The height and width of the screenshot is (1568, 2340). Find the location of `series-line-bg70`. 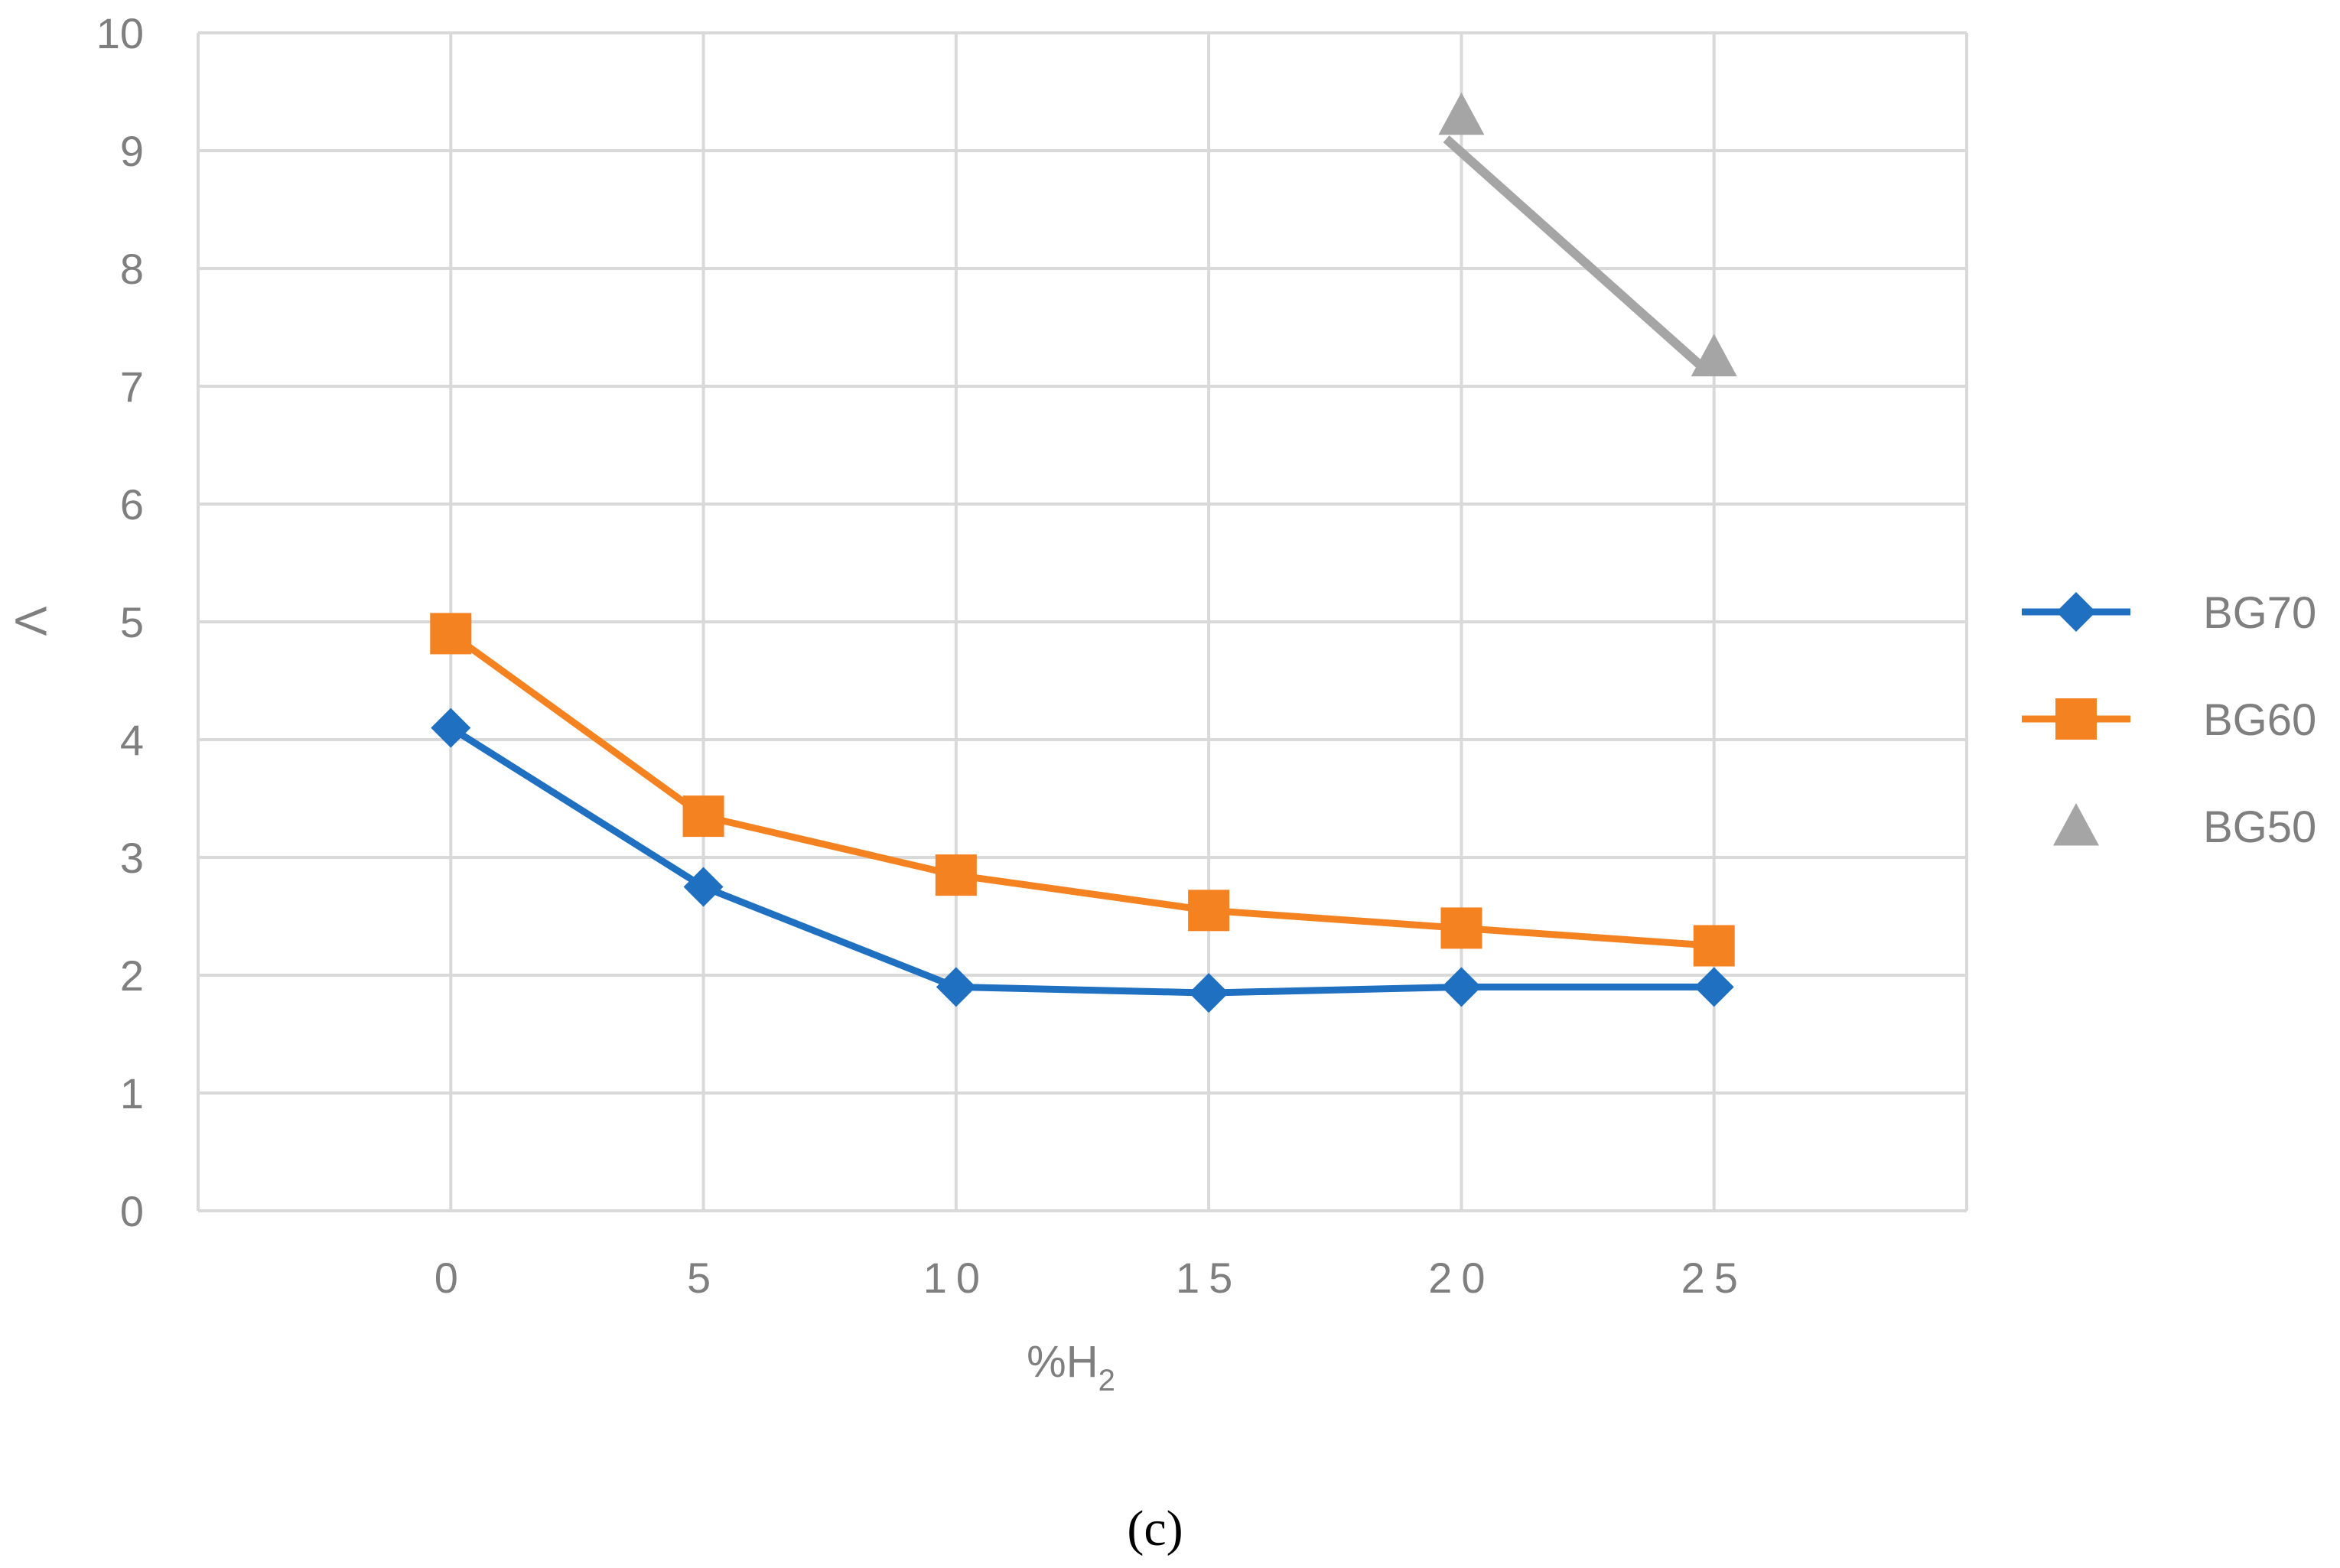

series-line-bg70 is located at coordinates (1081, 861).